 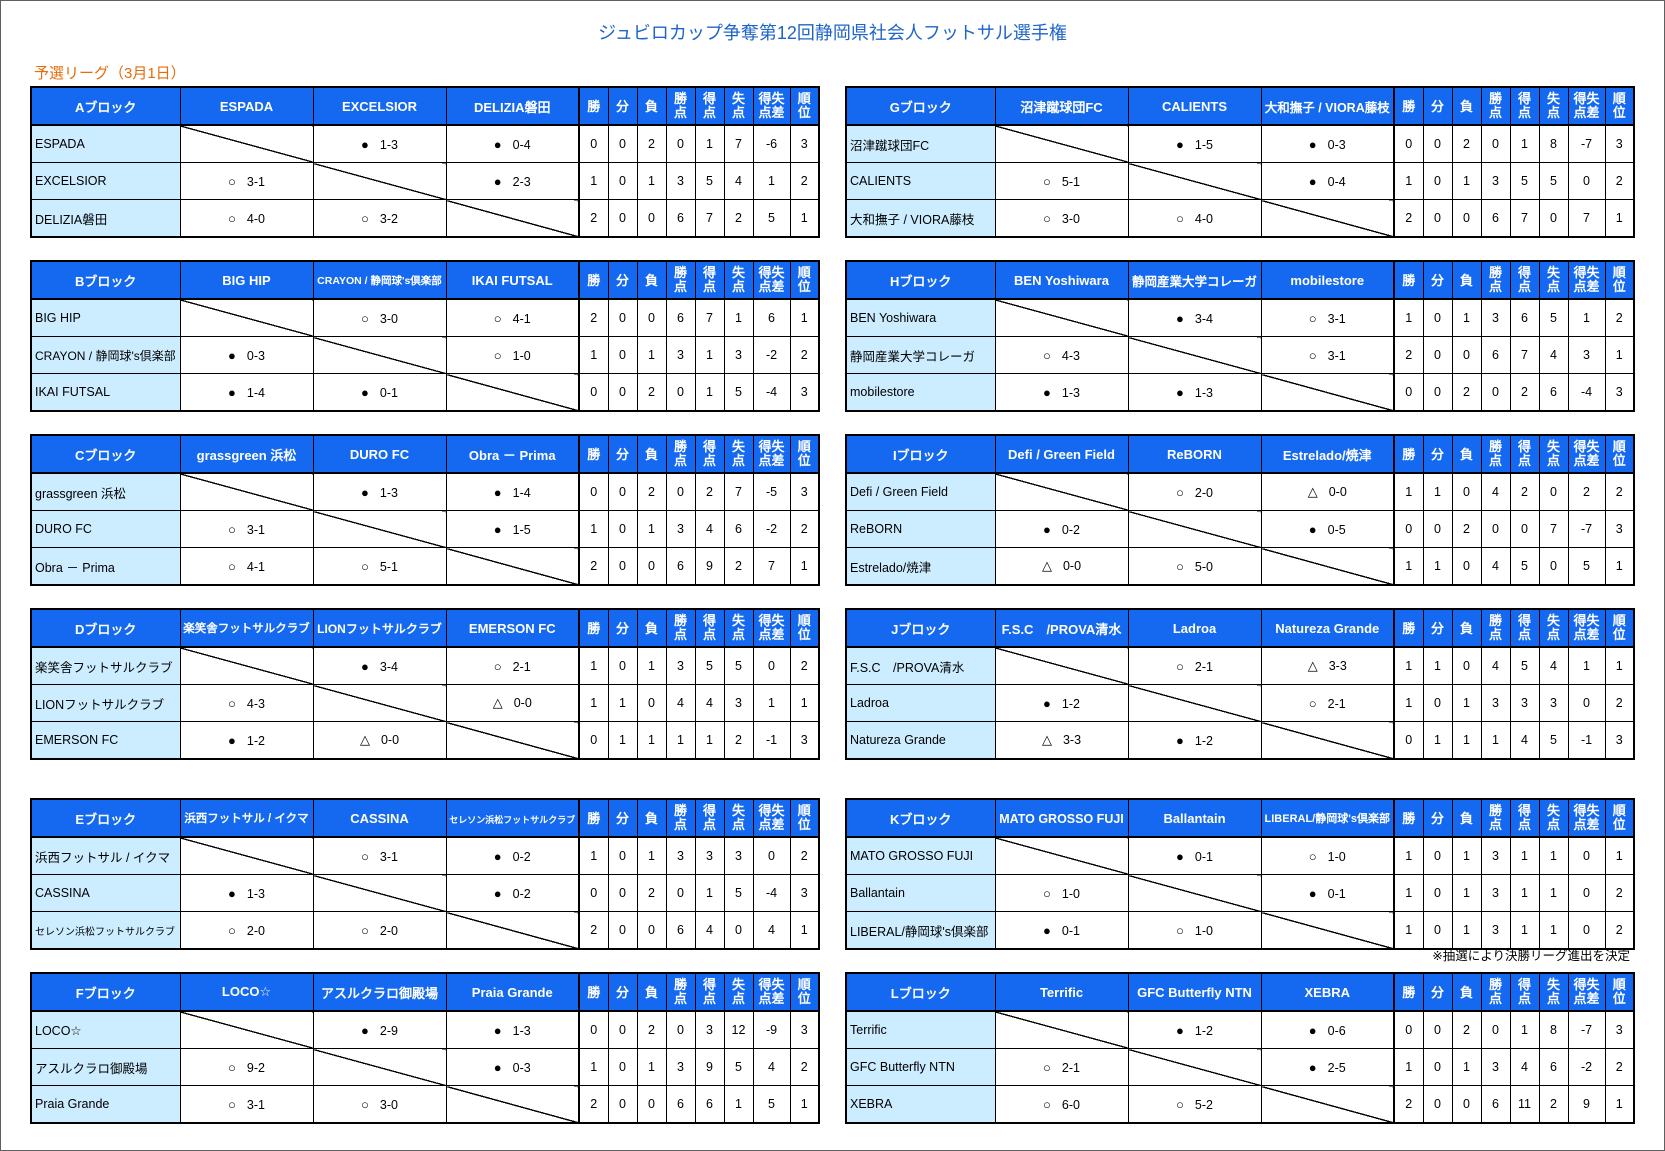 I want to click on block-name-header: Jブロック, so click(x=920, y=628).